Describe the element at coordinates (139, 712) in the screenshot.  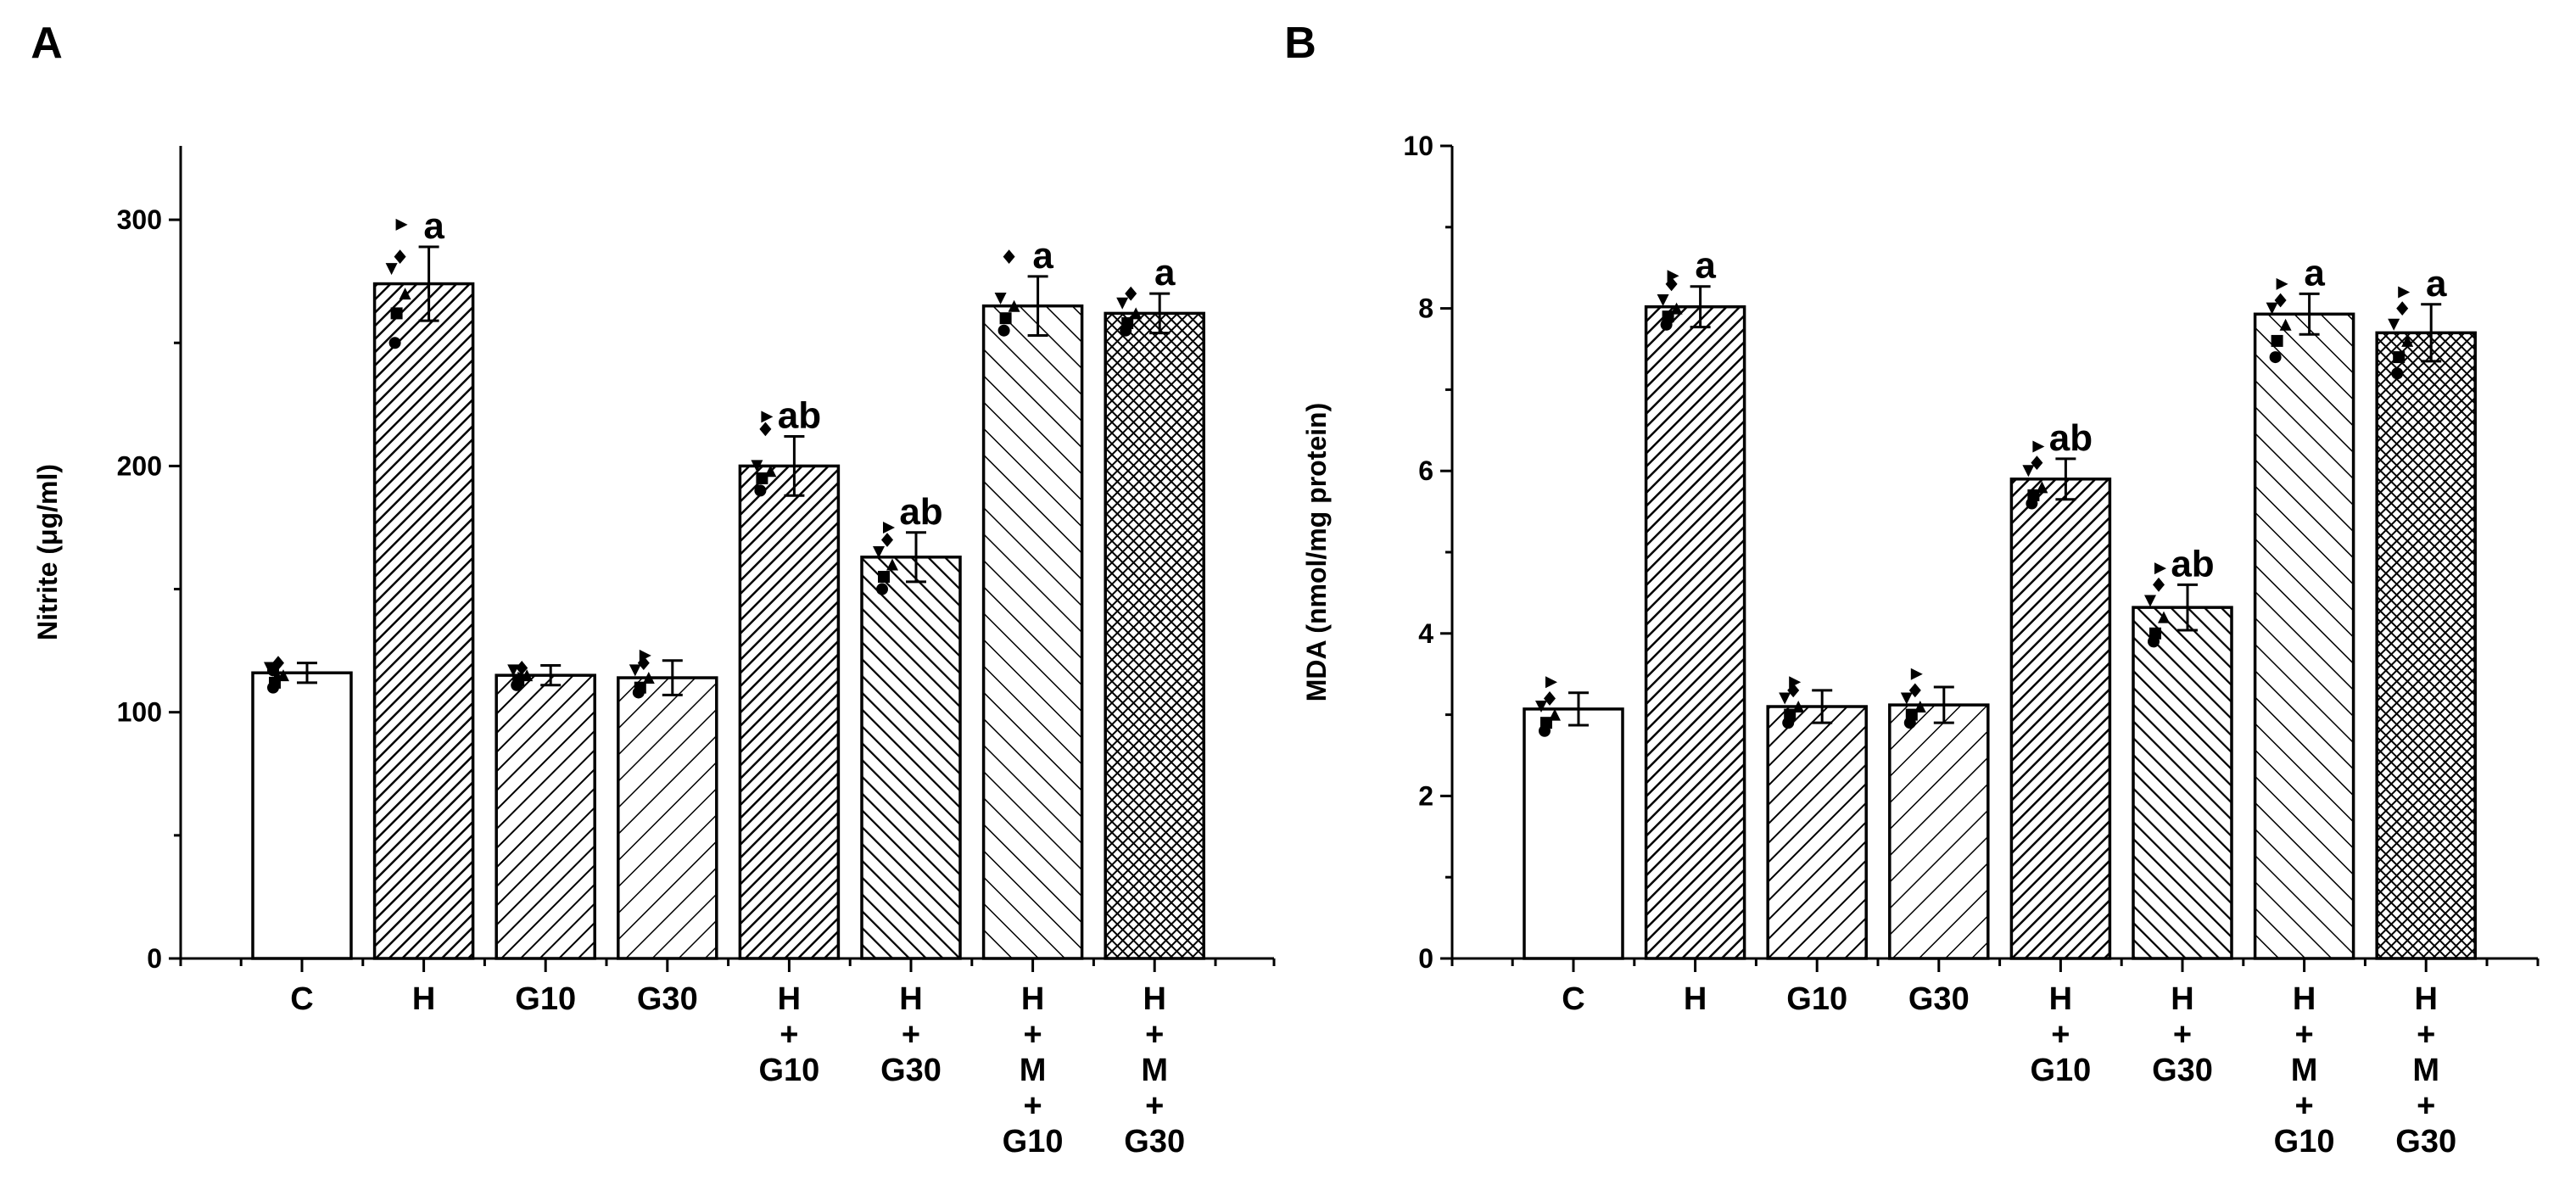
I see `y-tick-label: 100` at that location.